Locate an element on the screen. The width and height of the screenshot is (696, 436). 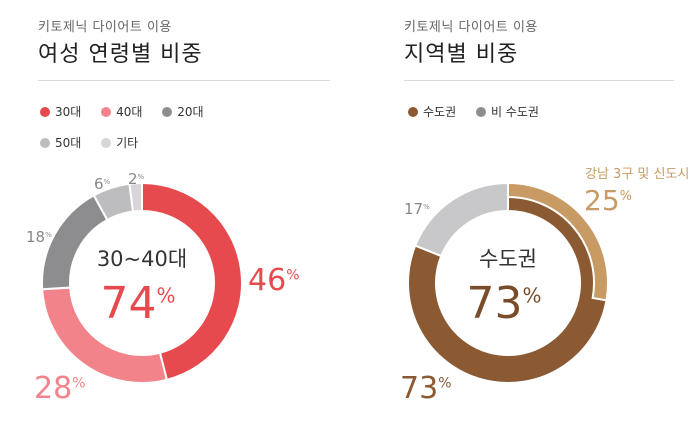
region-chart-legend: 수도권 비 수도권 is located at coordinates (538, 118).